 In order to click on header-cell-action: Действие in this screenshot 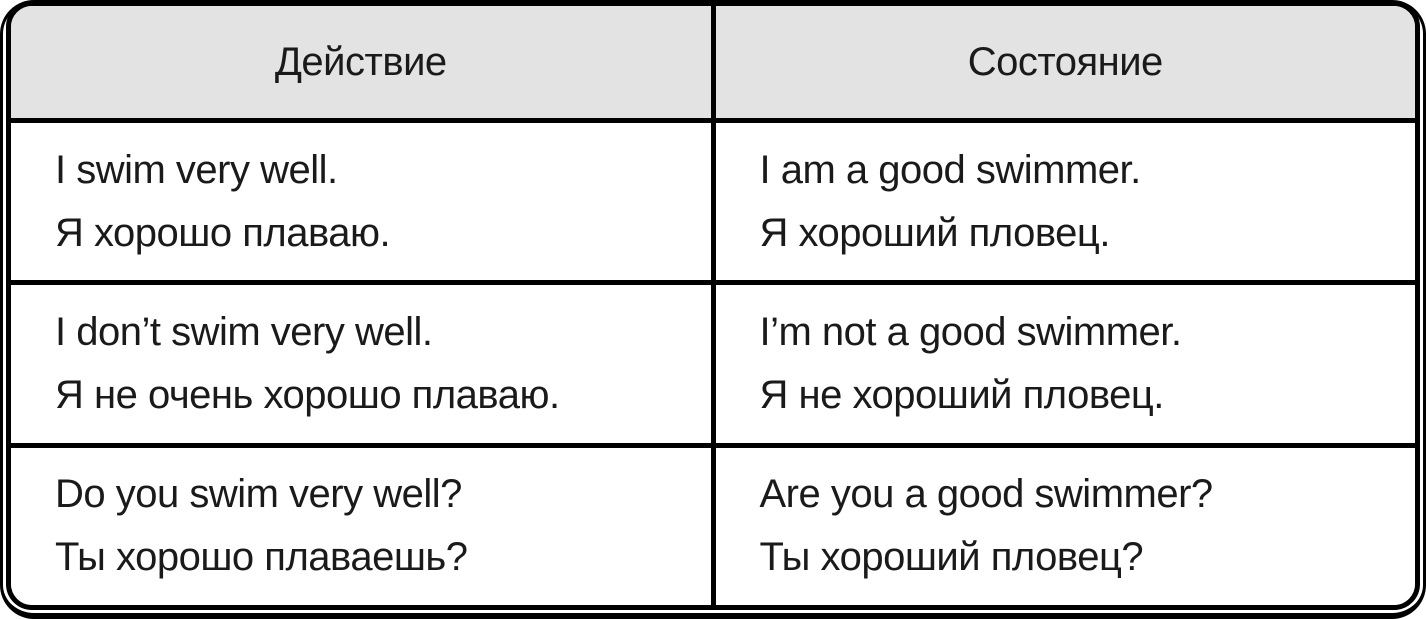, I will do `click(361, 62)`.